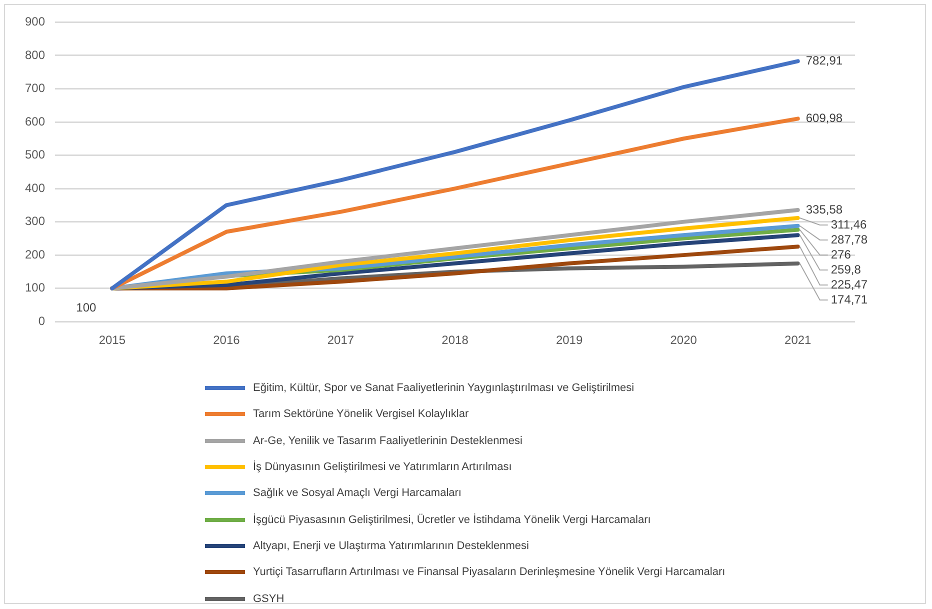 The width and height of the screenshot is (932, 609). Describe the element at coordinates (35, 155) in the screenshot. I see `y-tick-label: 500` at that location.